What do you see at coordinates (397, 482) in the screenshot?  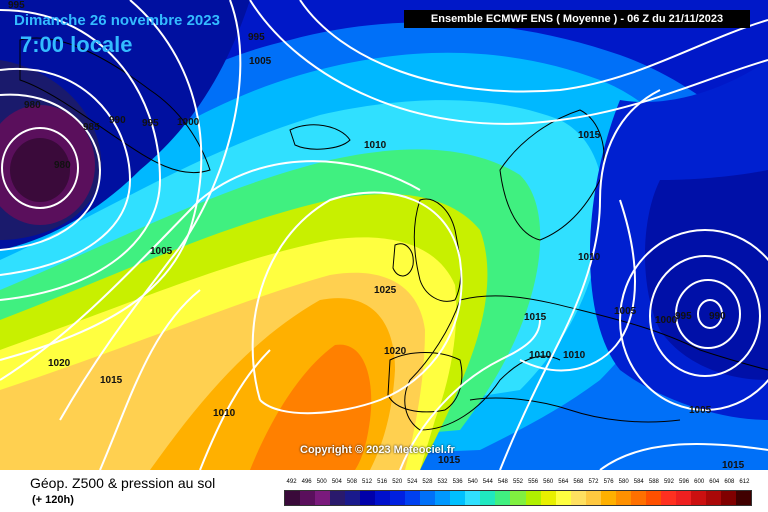 I see `legend-value: 520` at bounding box center [397, 482].